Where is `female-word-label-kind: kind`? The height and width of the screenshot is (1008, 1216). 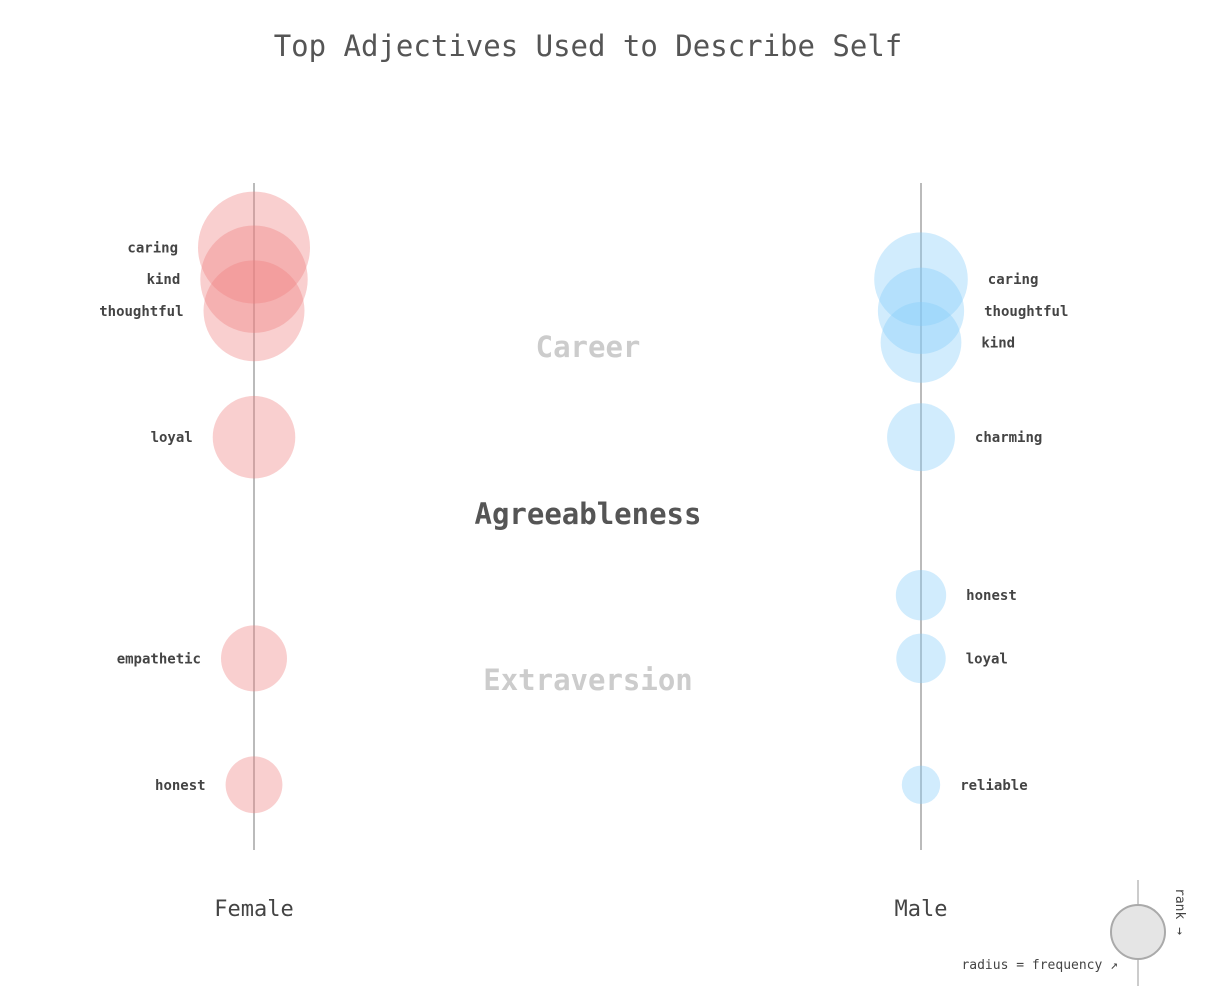 female-word-label-kind: kind is located at coordinates (164, 280).